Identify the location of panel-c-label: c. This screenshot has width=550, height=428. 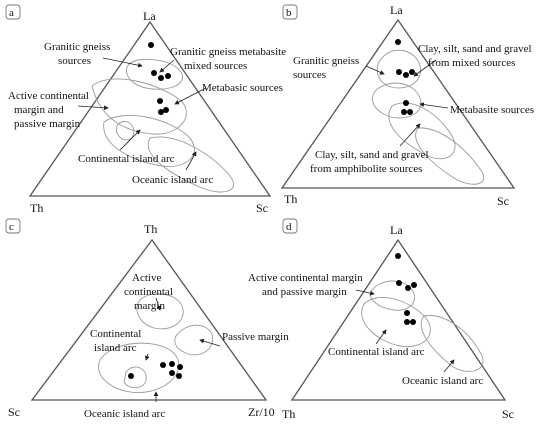
(11, 227).